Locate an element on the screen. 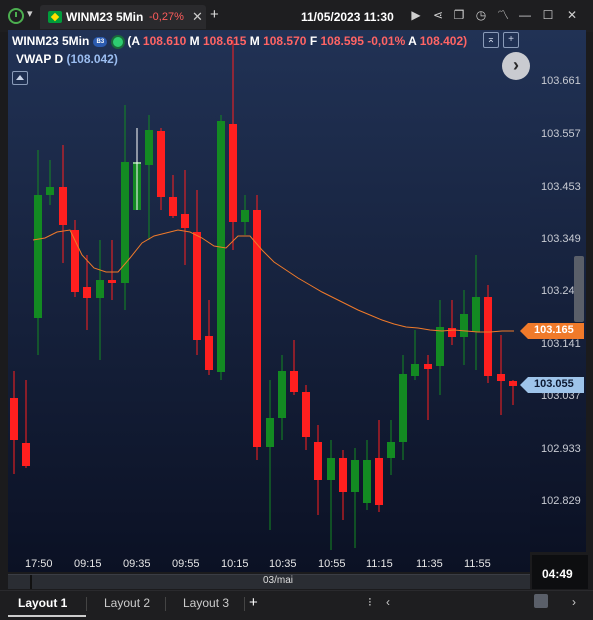 Image resolution: width=593 pixels, height=620 pixels. app-logo-icon is located at coordinates (16, 16).